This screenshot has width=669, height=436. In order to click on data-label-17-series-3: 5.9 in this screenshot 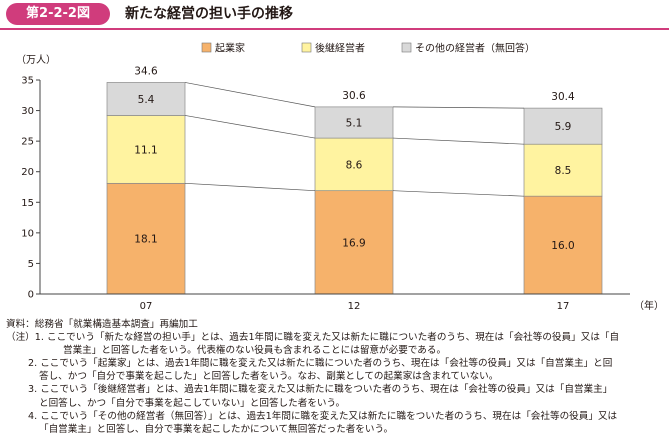, I will do `click(563, 127)`.